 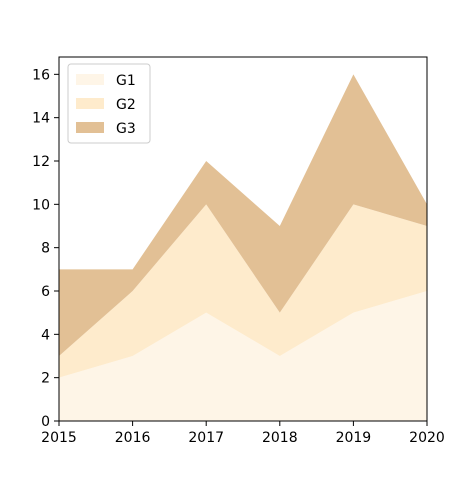 I want to click on legend: G1 G2 G3, so click(x=109, y=103).